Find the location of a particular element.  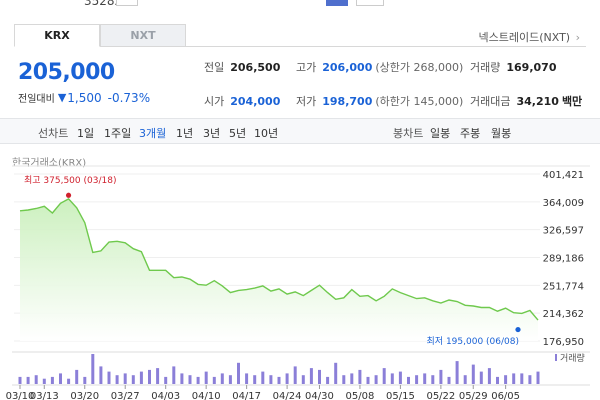

period-5y: 5년 is located at coordinates (238, 133).